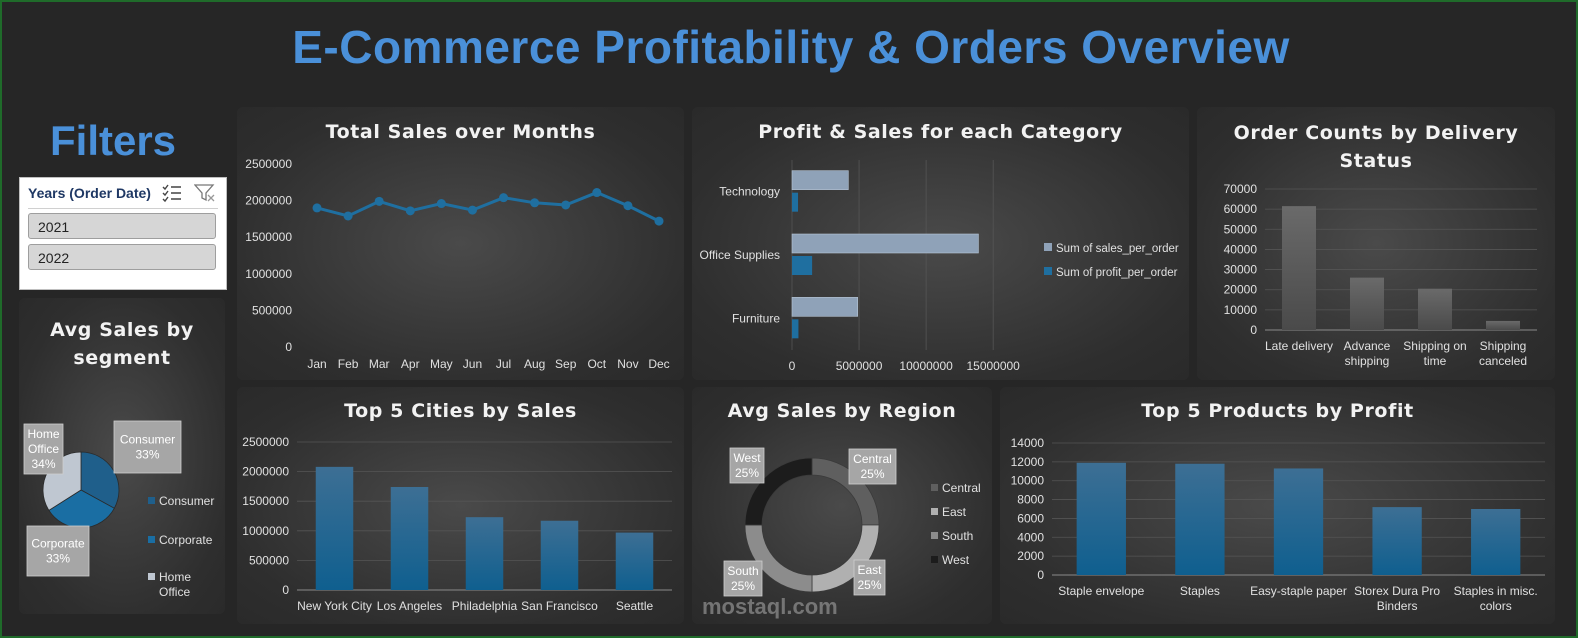 The height and width of the screenshot is (638, 1578). What do you see at coordinates (379, 364) in the screenshot?
I see `x-tick-label: Mar` at bounding box center [379, 364].